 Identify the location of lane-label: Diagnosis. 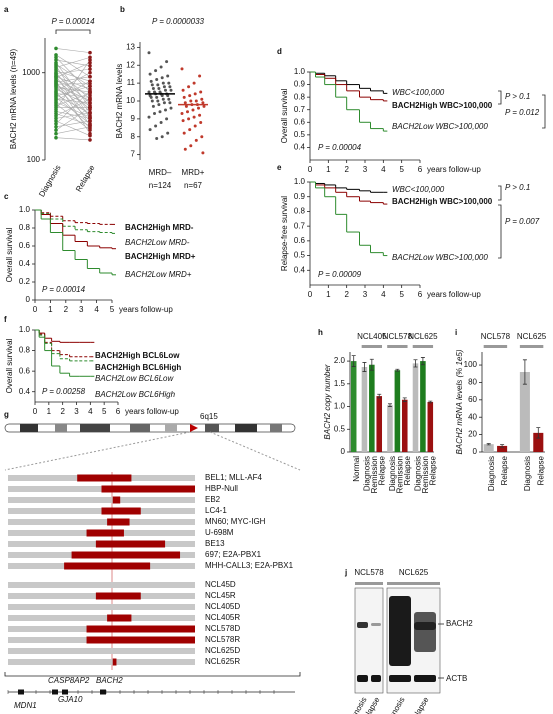
(393, 705).